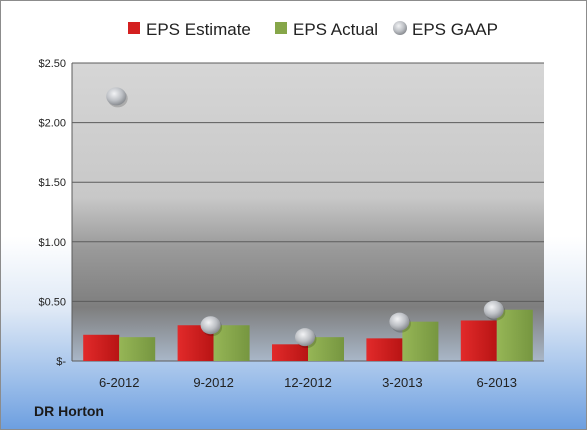 Image resolution: width=587 pixels, height=430 pixels. I want to click on x-tick-label: 12-2012, so click(308, 382).